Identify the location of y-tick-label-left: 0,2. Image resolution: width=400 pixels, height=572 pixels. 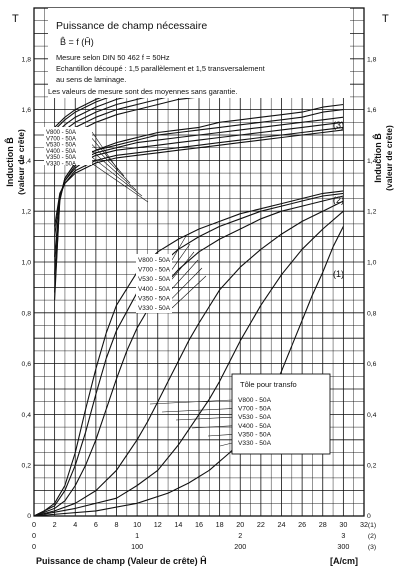
(27, 466).